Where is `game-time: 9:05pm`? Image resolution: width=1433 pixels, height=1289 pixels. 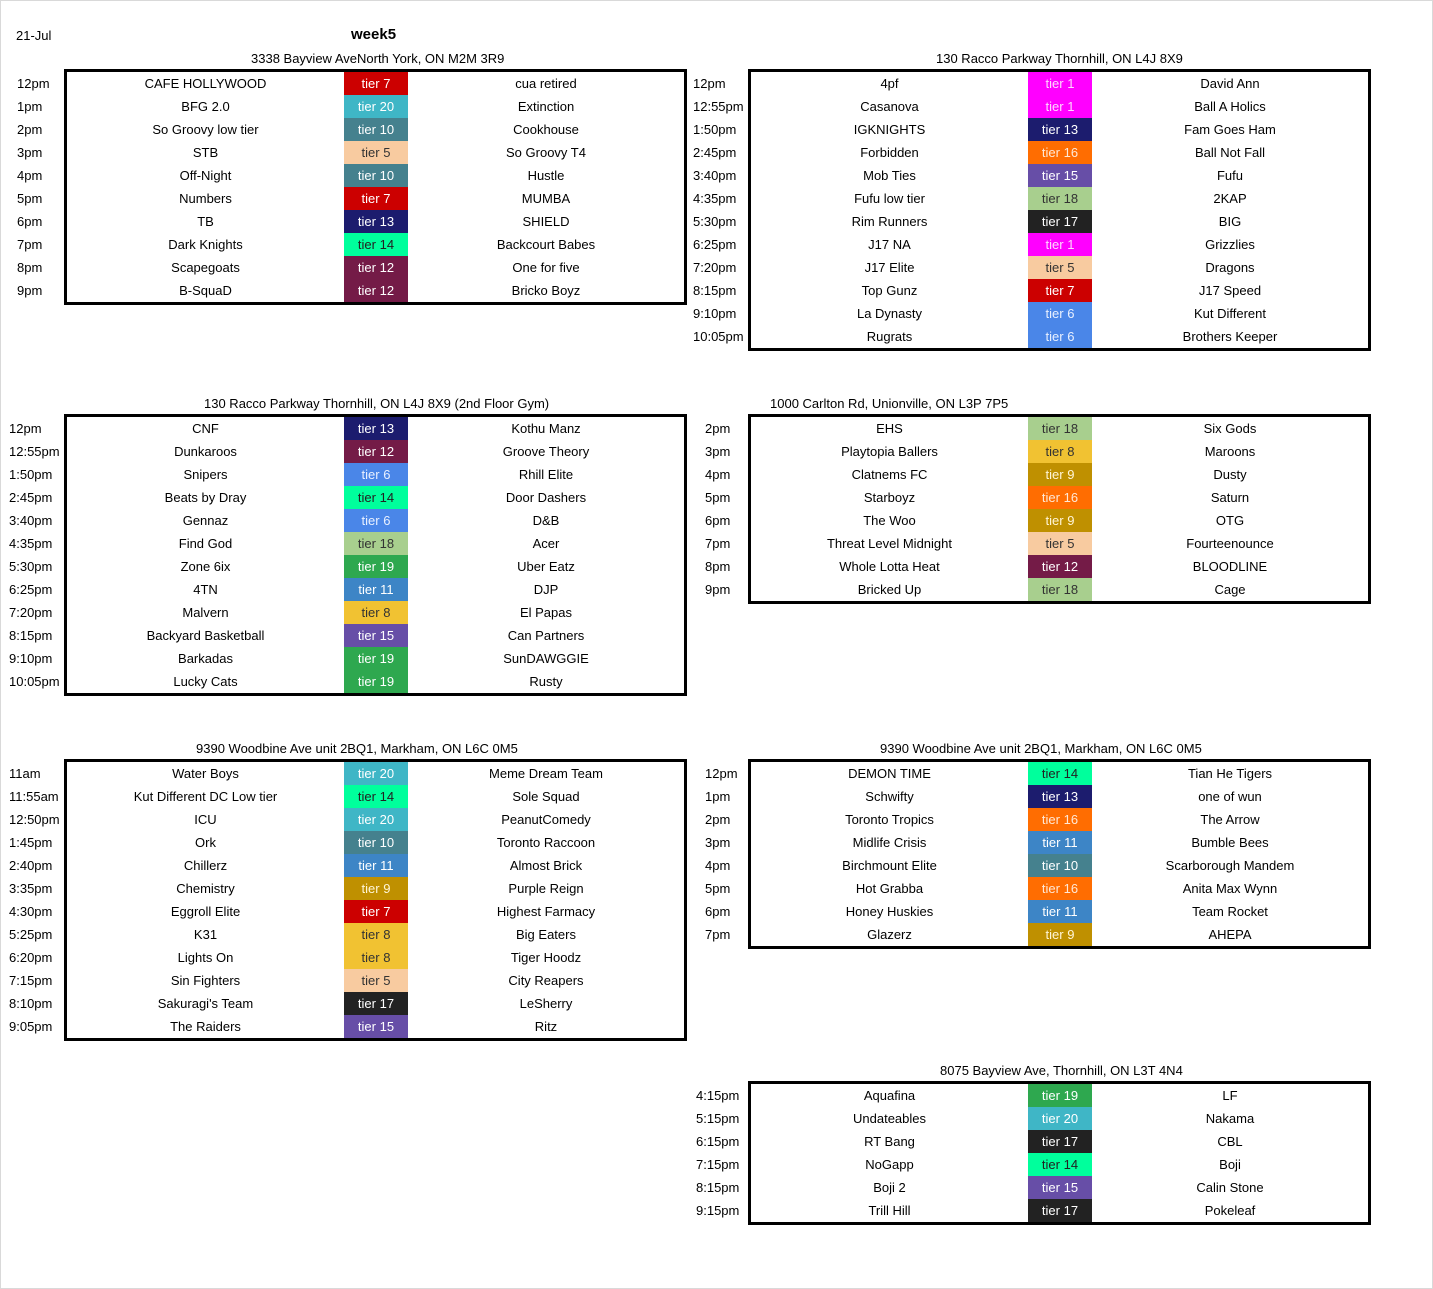 game-time: 9:05pm is located at coordinates (31, 1026).